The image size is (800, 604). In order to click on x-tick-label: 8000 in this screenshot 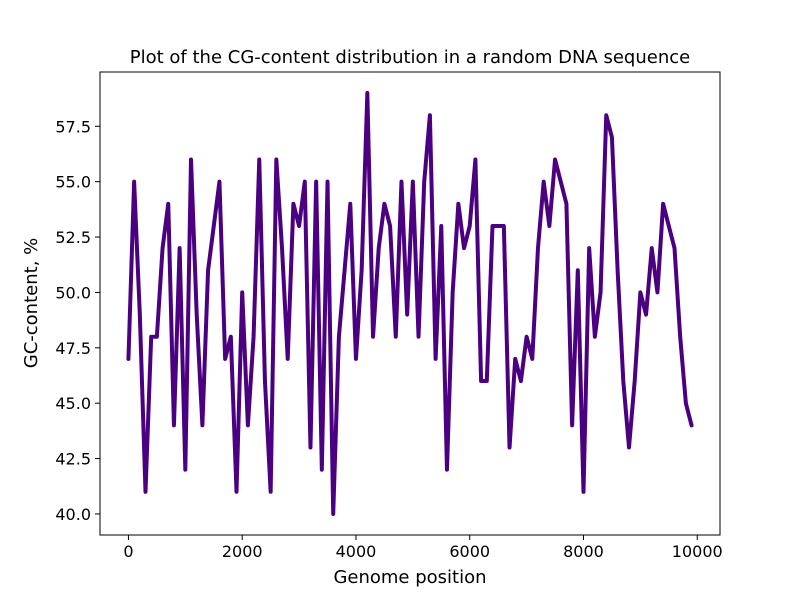, I will do `click(583, 551)`.